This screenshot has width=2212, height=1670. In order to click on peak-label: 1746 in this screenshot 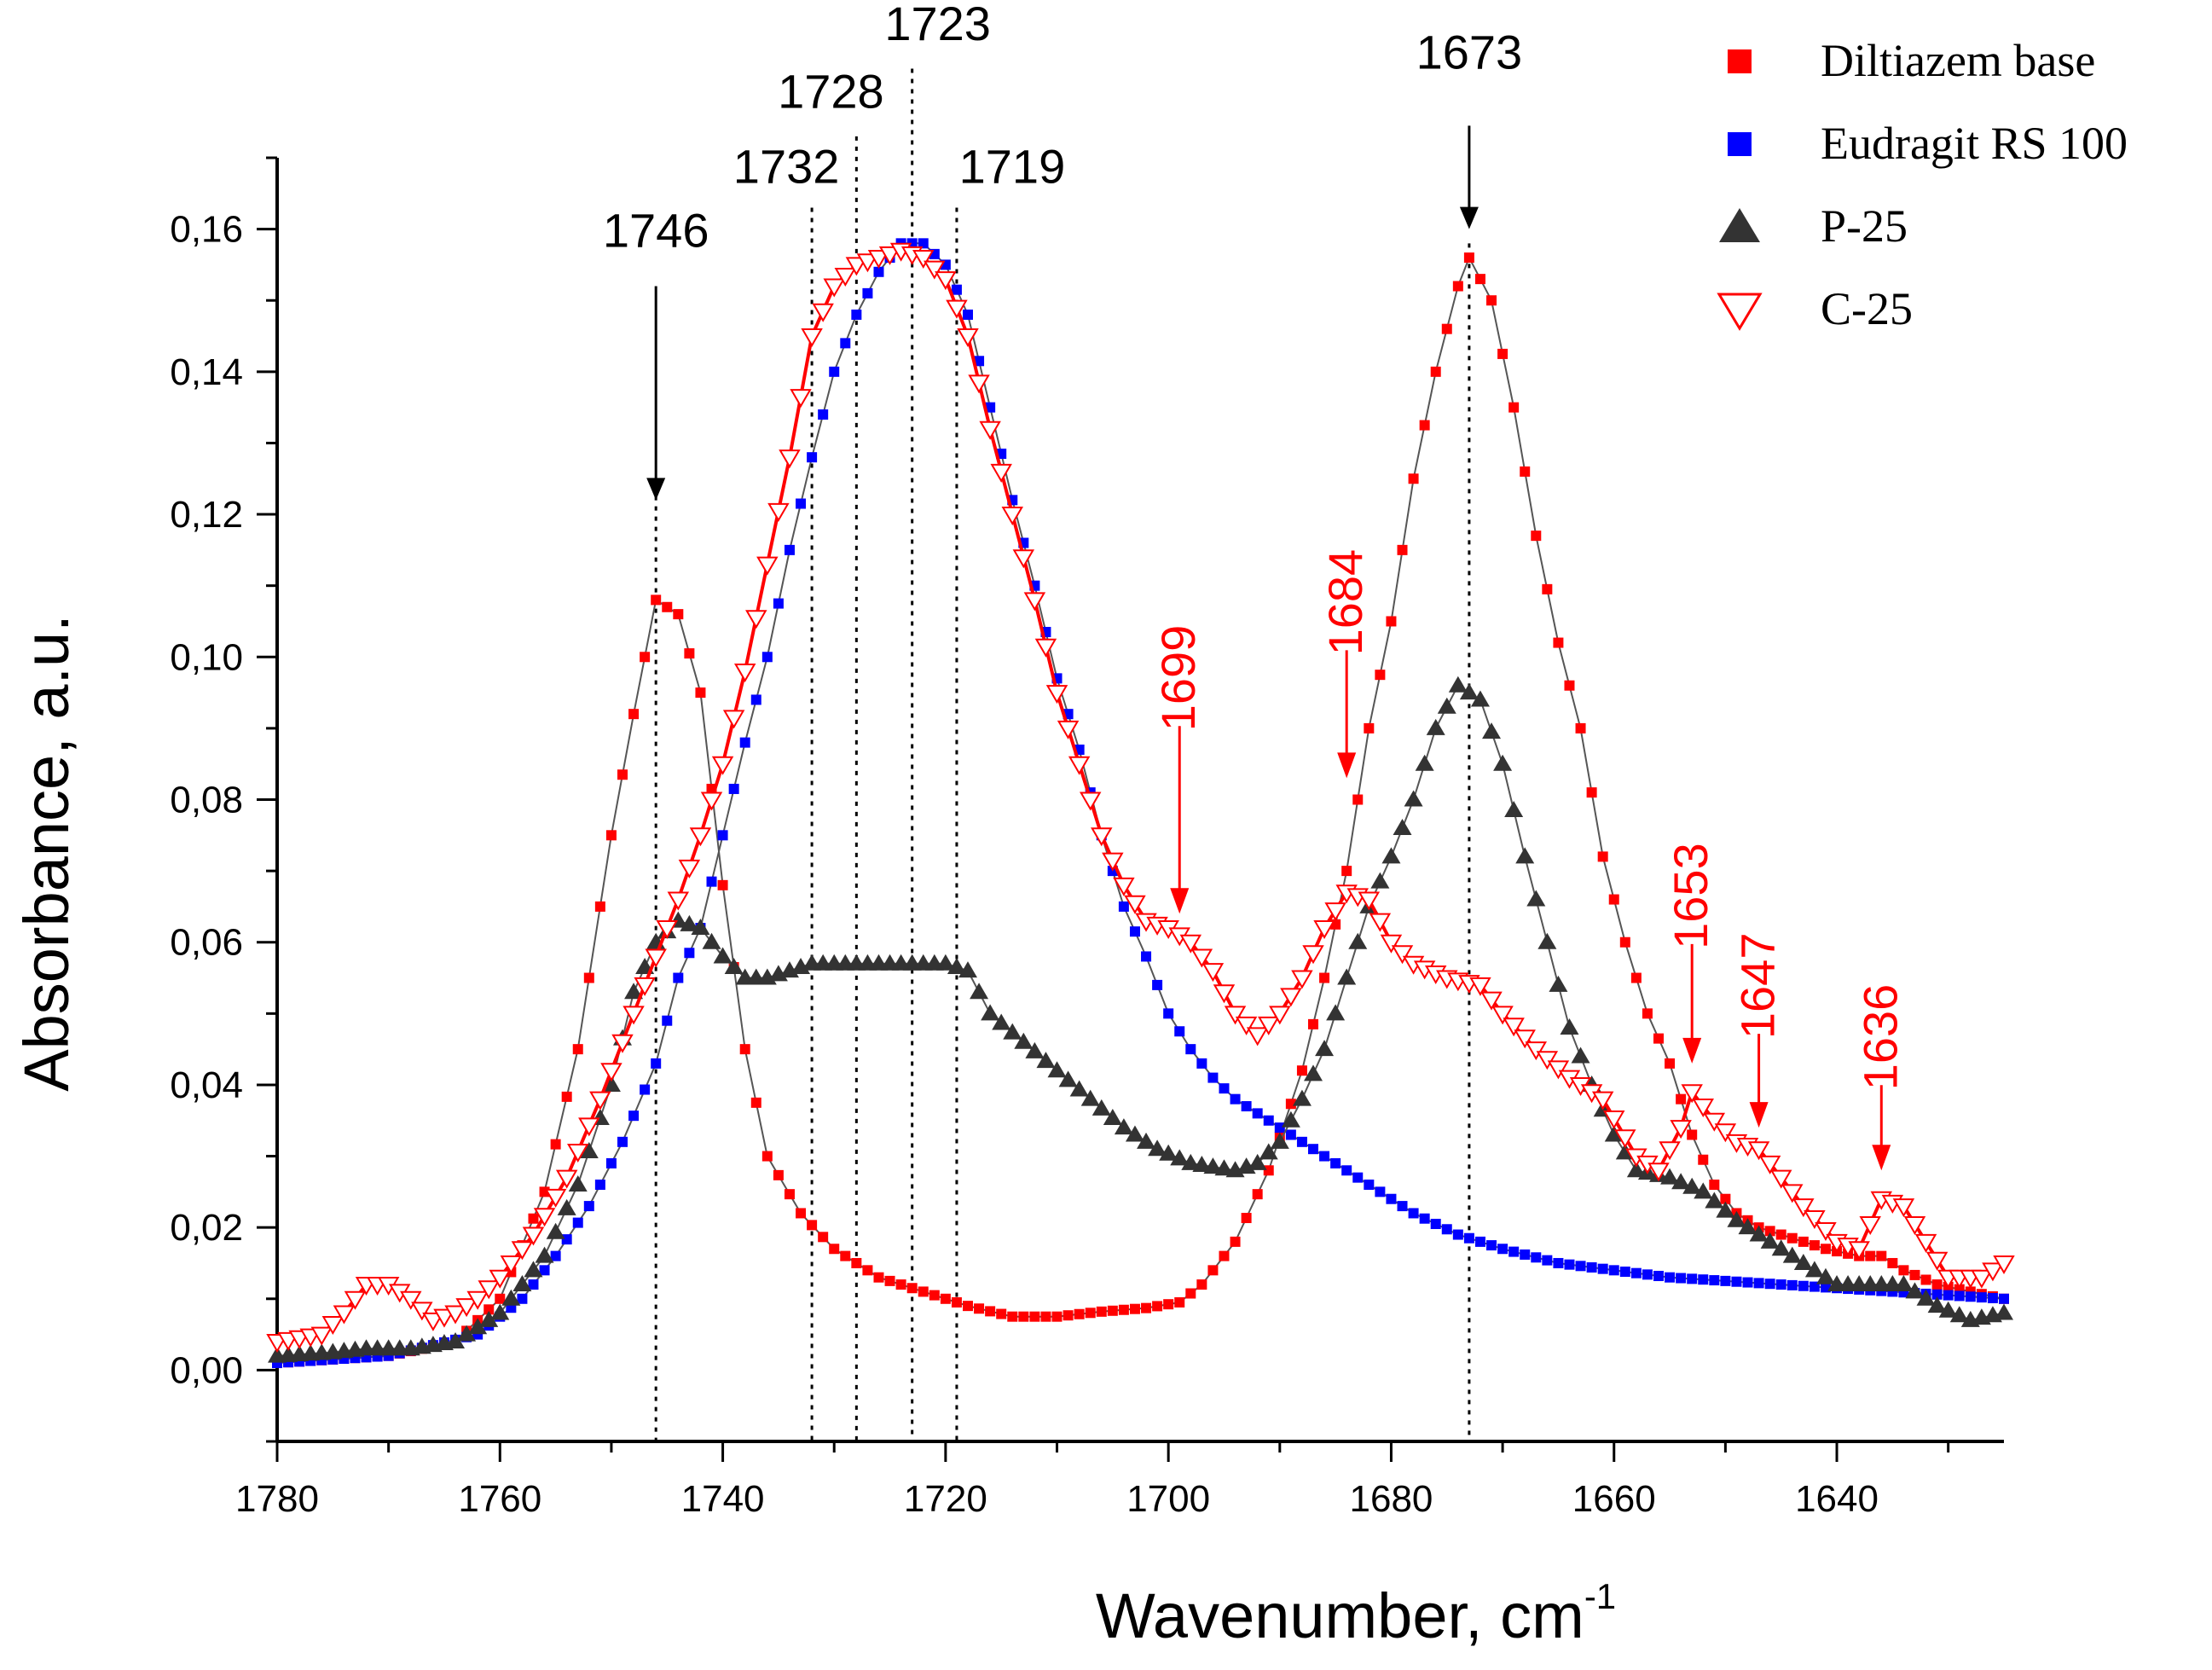, I will do `click(656, 231)`.